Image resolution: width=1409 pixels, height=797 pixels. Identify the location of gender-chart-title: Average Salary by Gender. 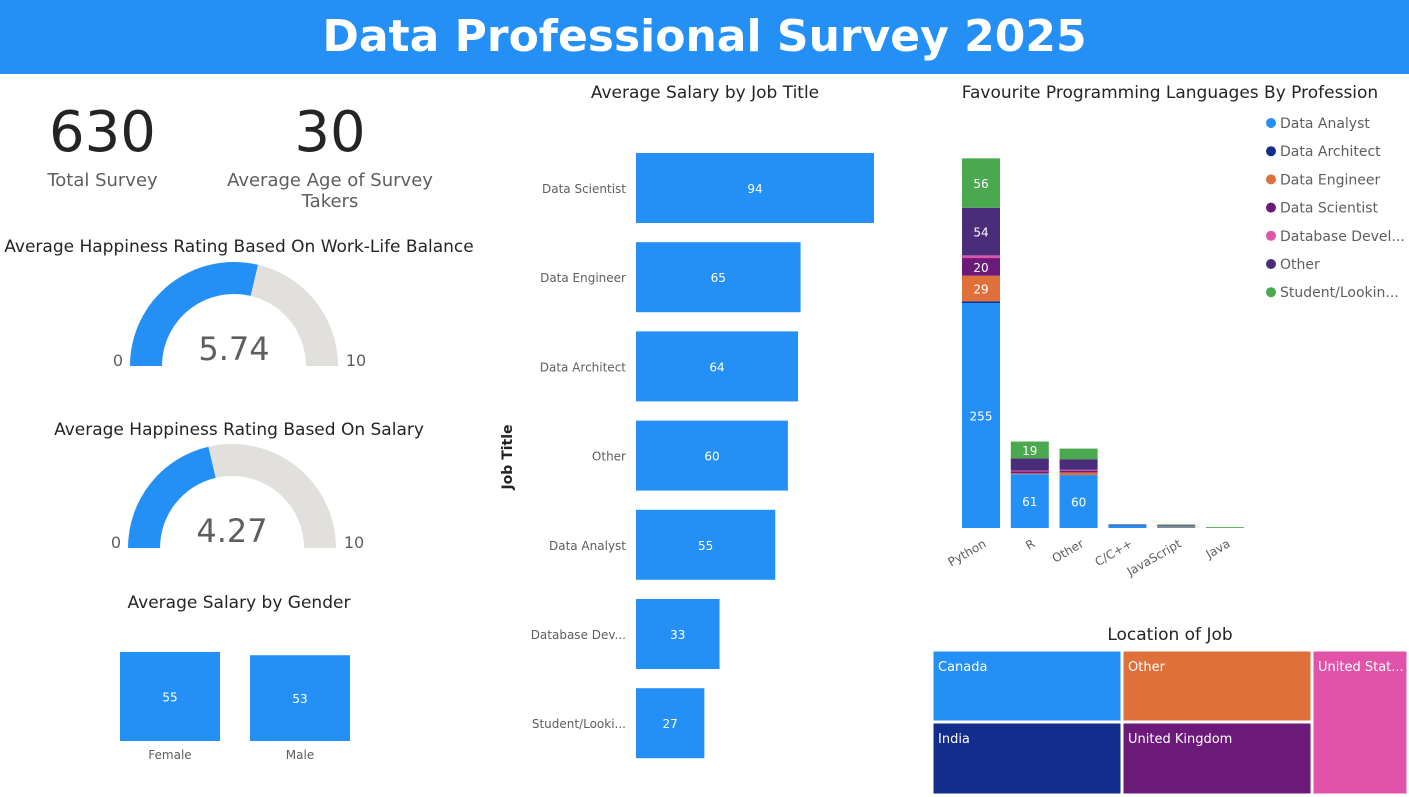
(239, 603).